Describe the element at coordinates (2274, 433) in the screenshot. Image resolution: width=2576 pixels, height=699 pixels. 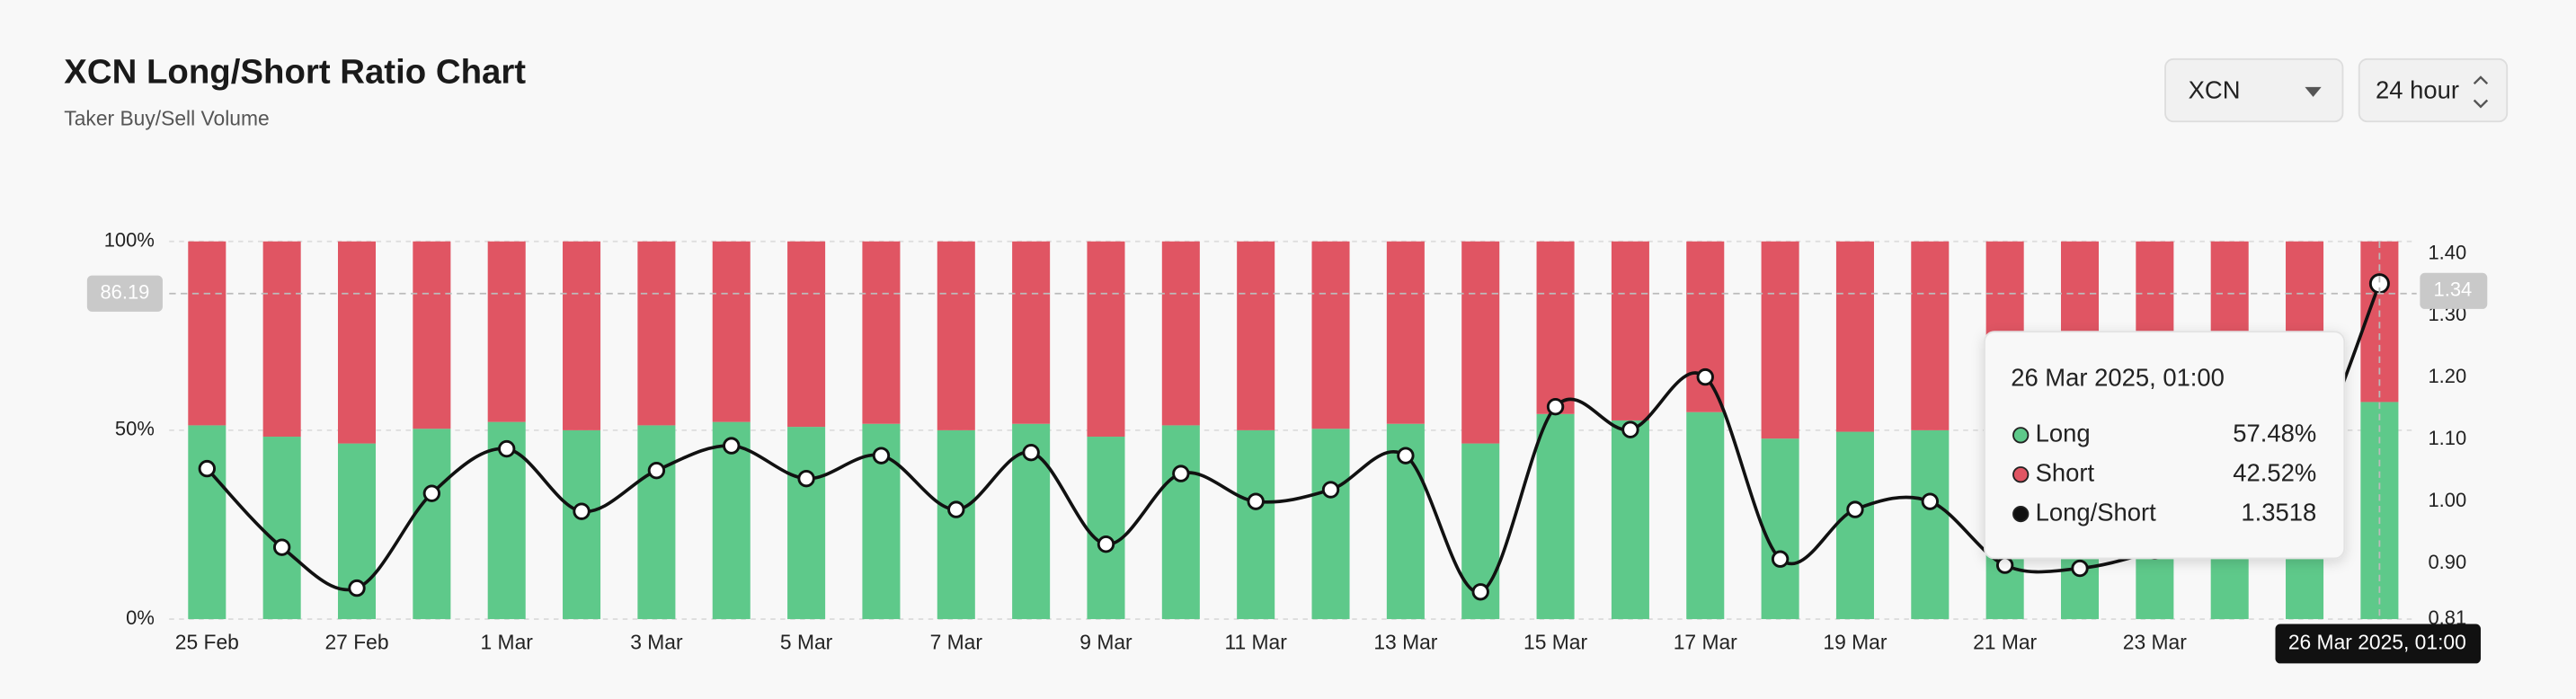
I see `tooltip-value: 57.48%` at that location.